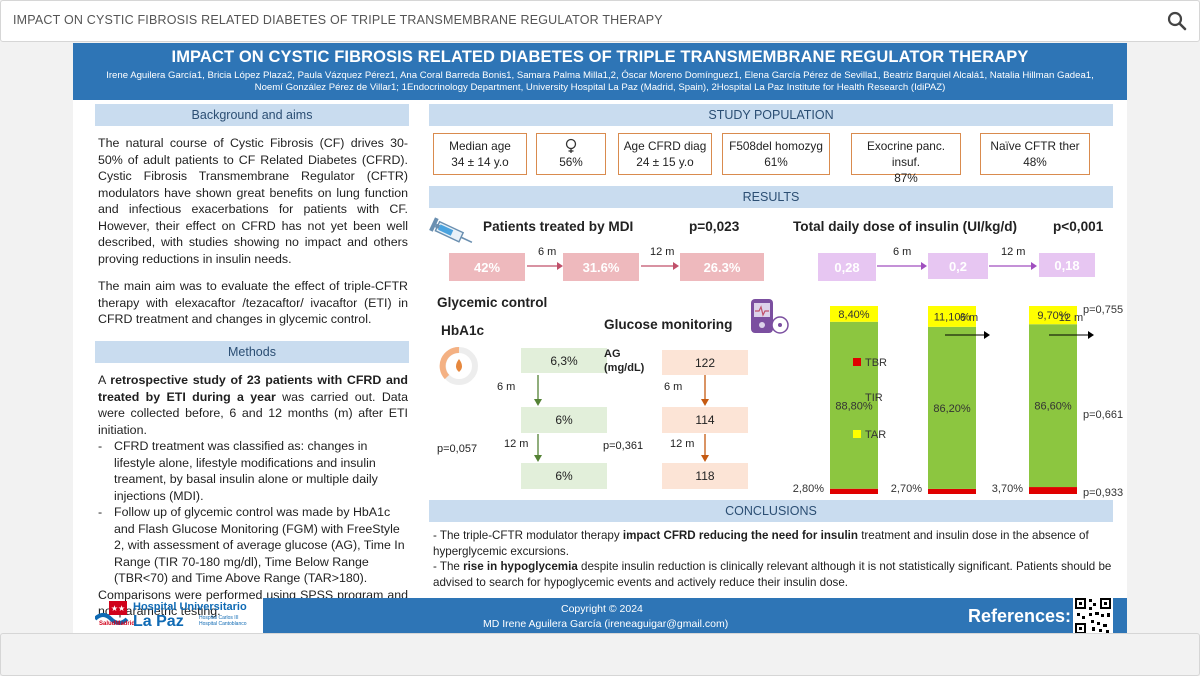  I want to click on tir-value-label: 86,20%, so click(952, 409).